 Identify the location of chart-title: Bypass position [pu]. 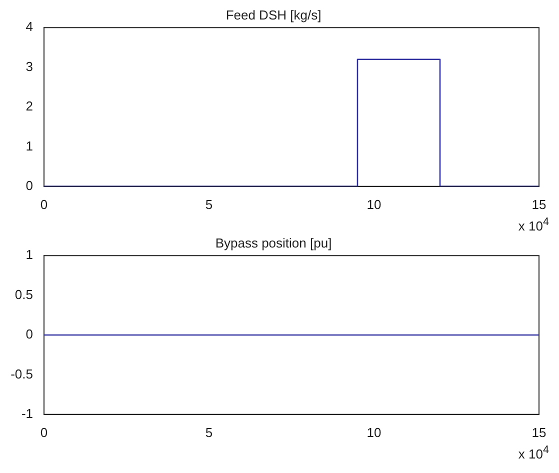
(273, 242).